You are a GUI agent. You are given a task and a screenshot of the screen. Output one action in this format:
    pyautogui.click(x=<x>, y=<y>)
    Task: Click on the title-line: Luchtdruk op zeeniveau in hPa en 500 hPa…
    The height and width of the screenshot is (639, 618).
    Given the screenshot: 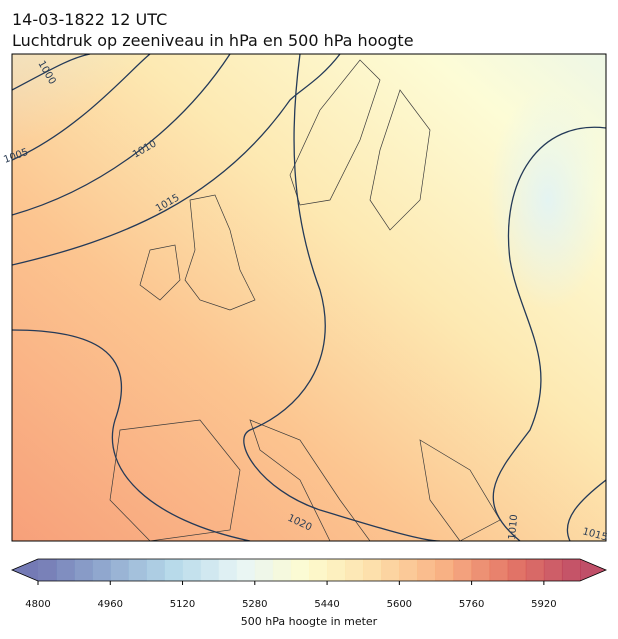 What is the action you would take?
    pyautogui.click(x=213, y=40)
    